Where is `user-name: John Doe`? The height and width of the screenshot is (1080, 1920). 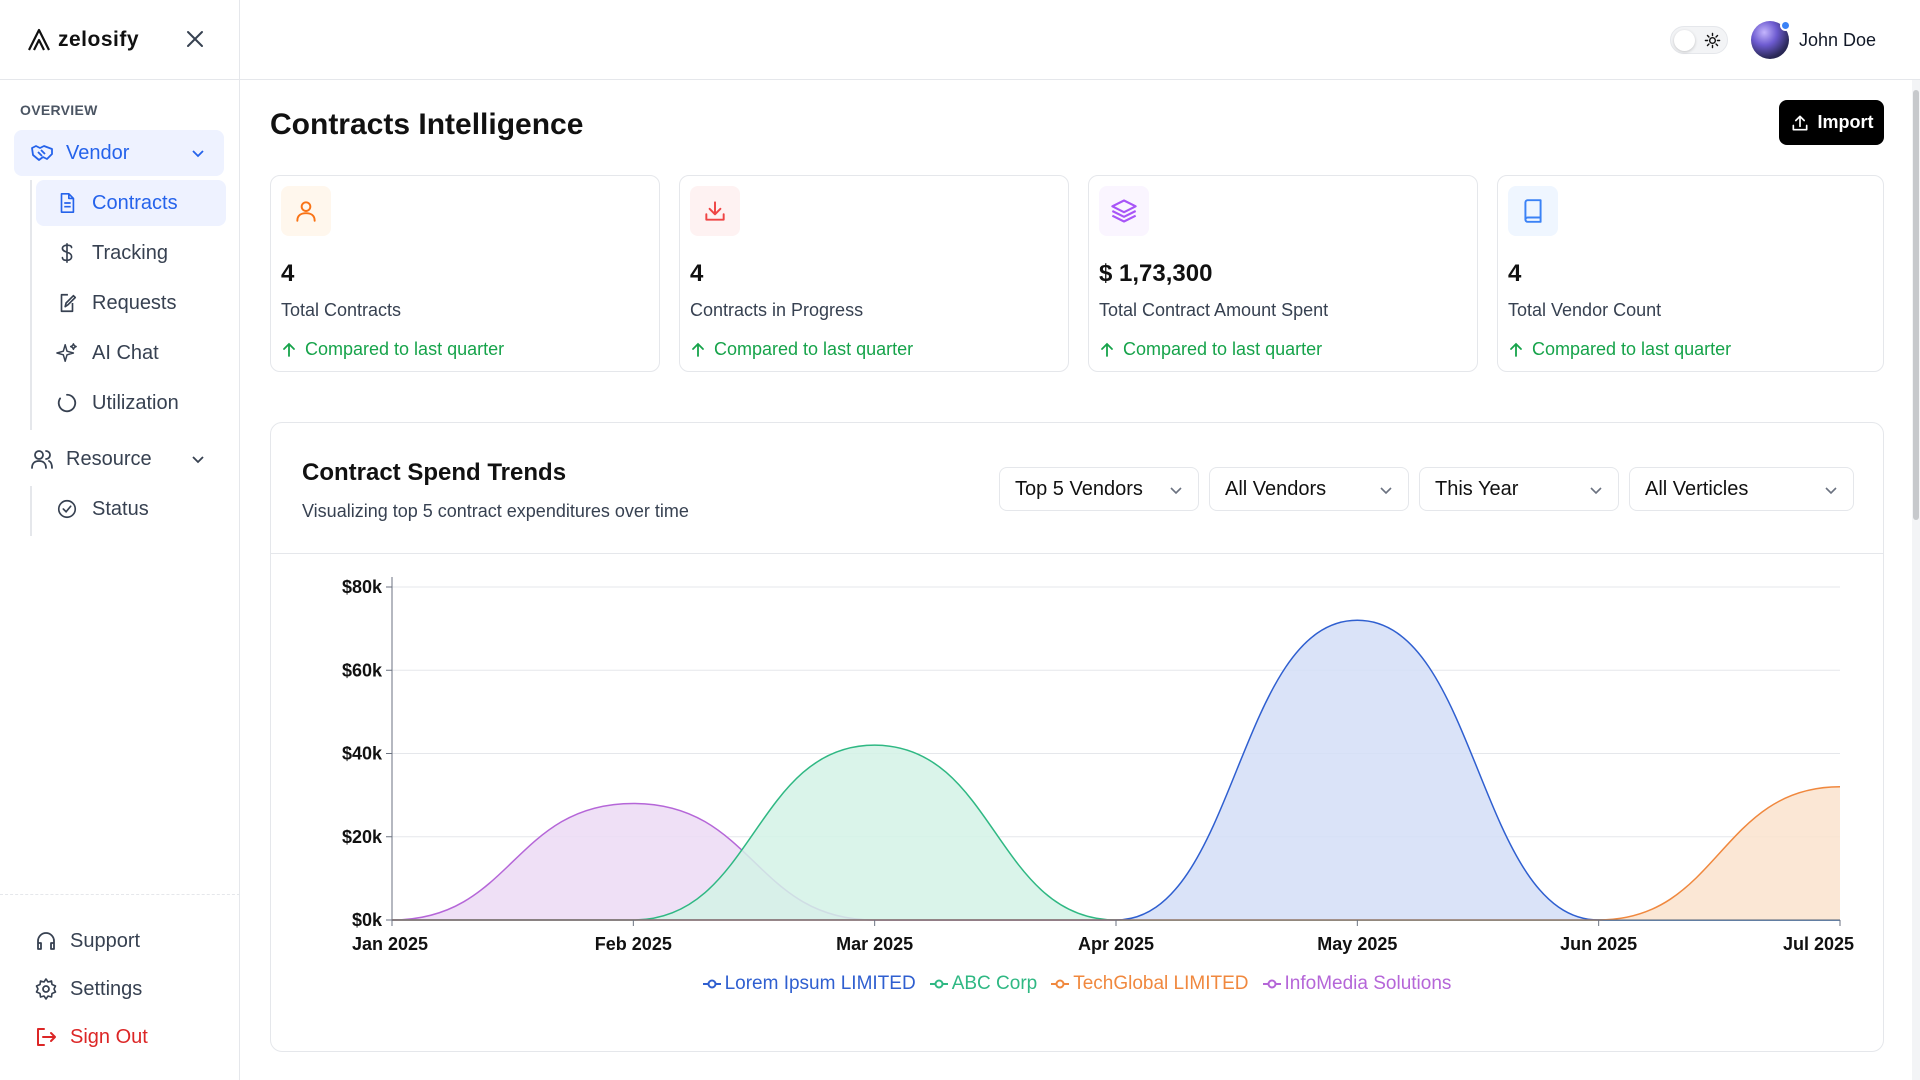
user-name: John Doe is located at coordinates (1838, 40).